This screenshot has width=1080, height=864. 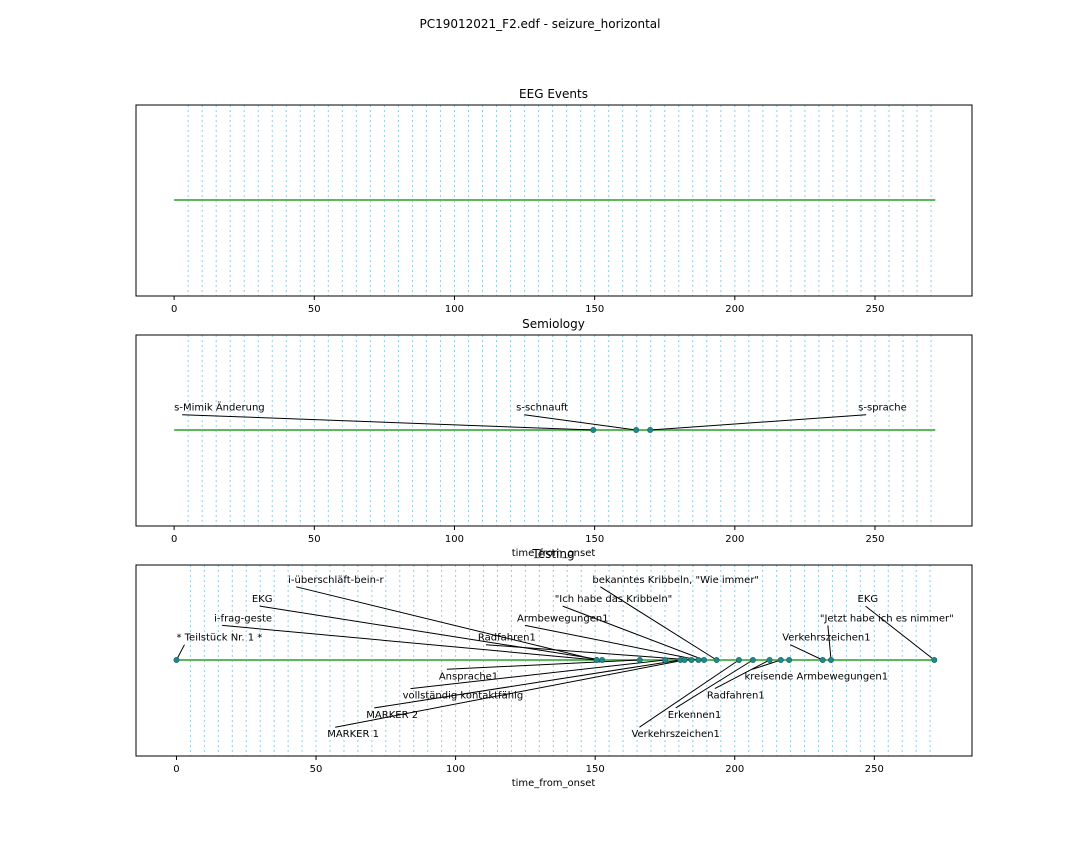 I want to click on semiology-xtick-label: 150, so click(x=594, y=539).